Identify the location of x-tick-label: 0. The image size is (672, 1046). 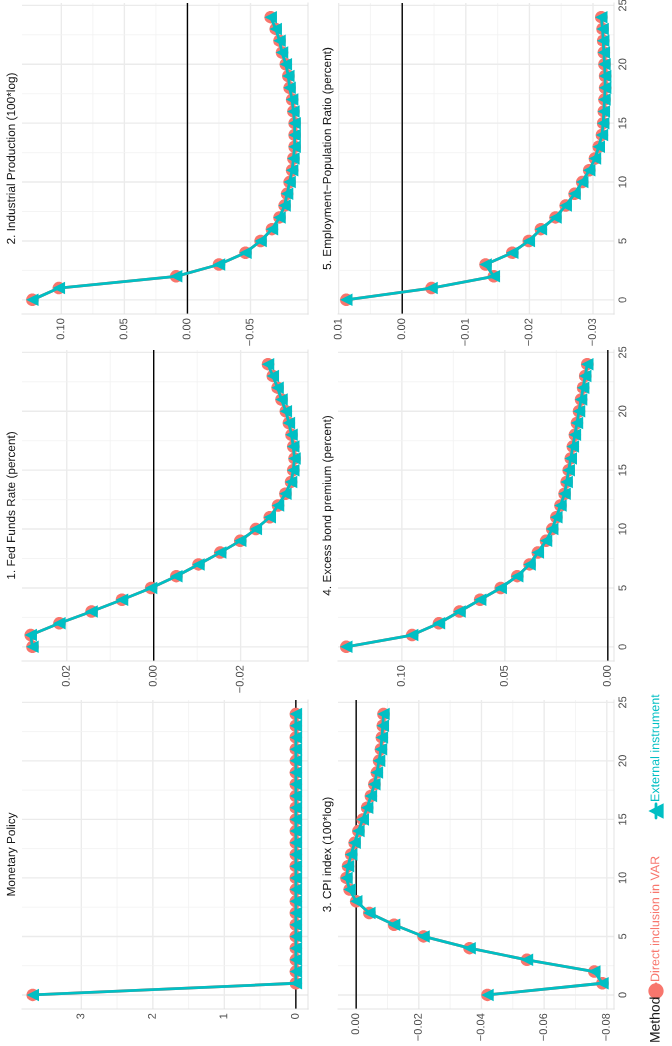
(294, 1016).